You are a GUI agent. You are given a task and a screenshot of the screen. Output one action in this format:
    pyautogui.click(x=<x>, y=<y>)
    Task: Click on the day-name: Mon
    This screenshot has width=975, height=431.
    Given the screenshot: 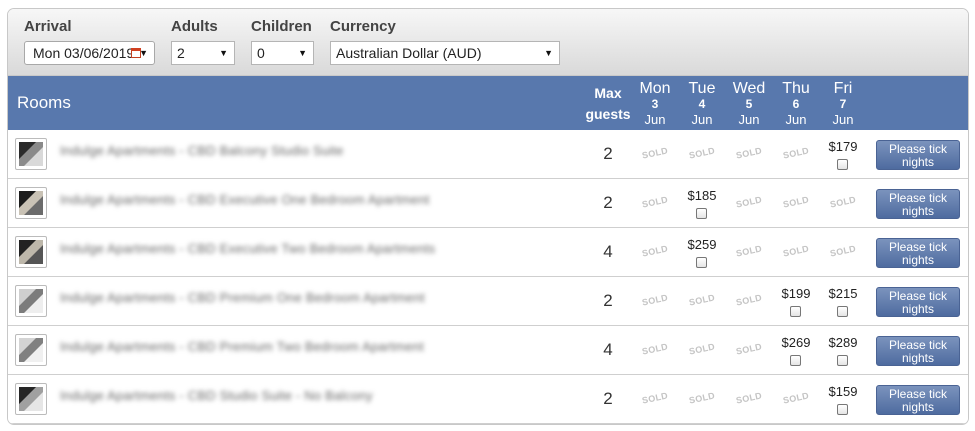 What is the action you would take?
    pyautogui.click(x=655, y=88)
    